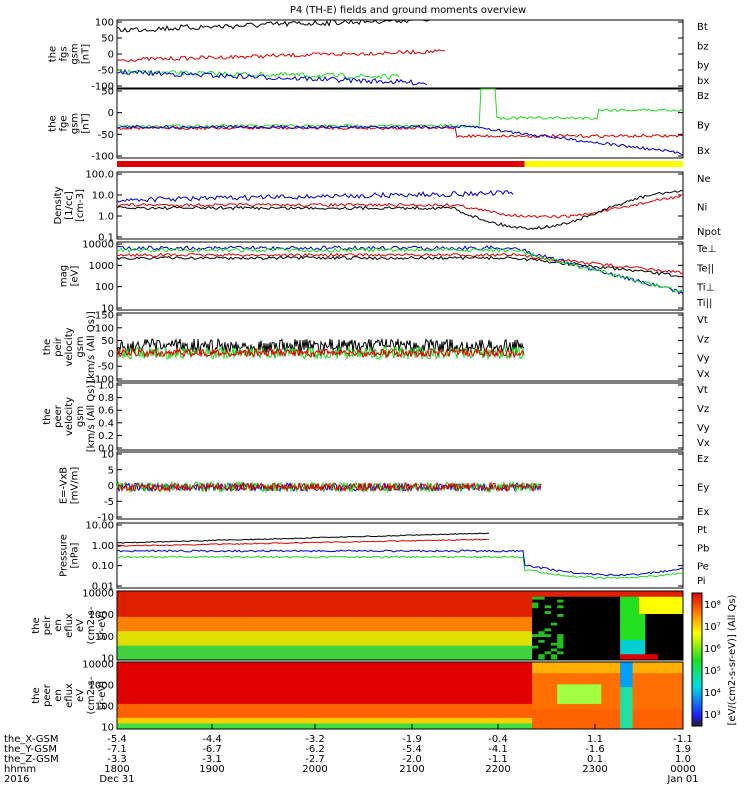 Image resolution: width=750 pixels, height=800 pixels. I want to click on legend-black: Ni, so click(702, 208).